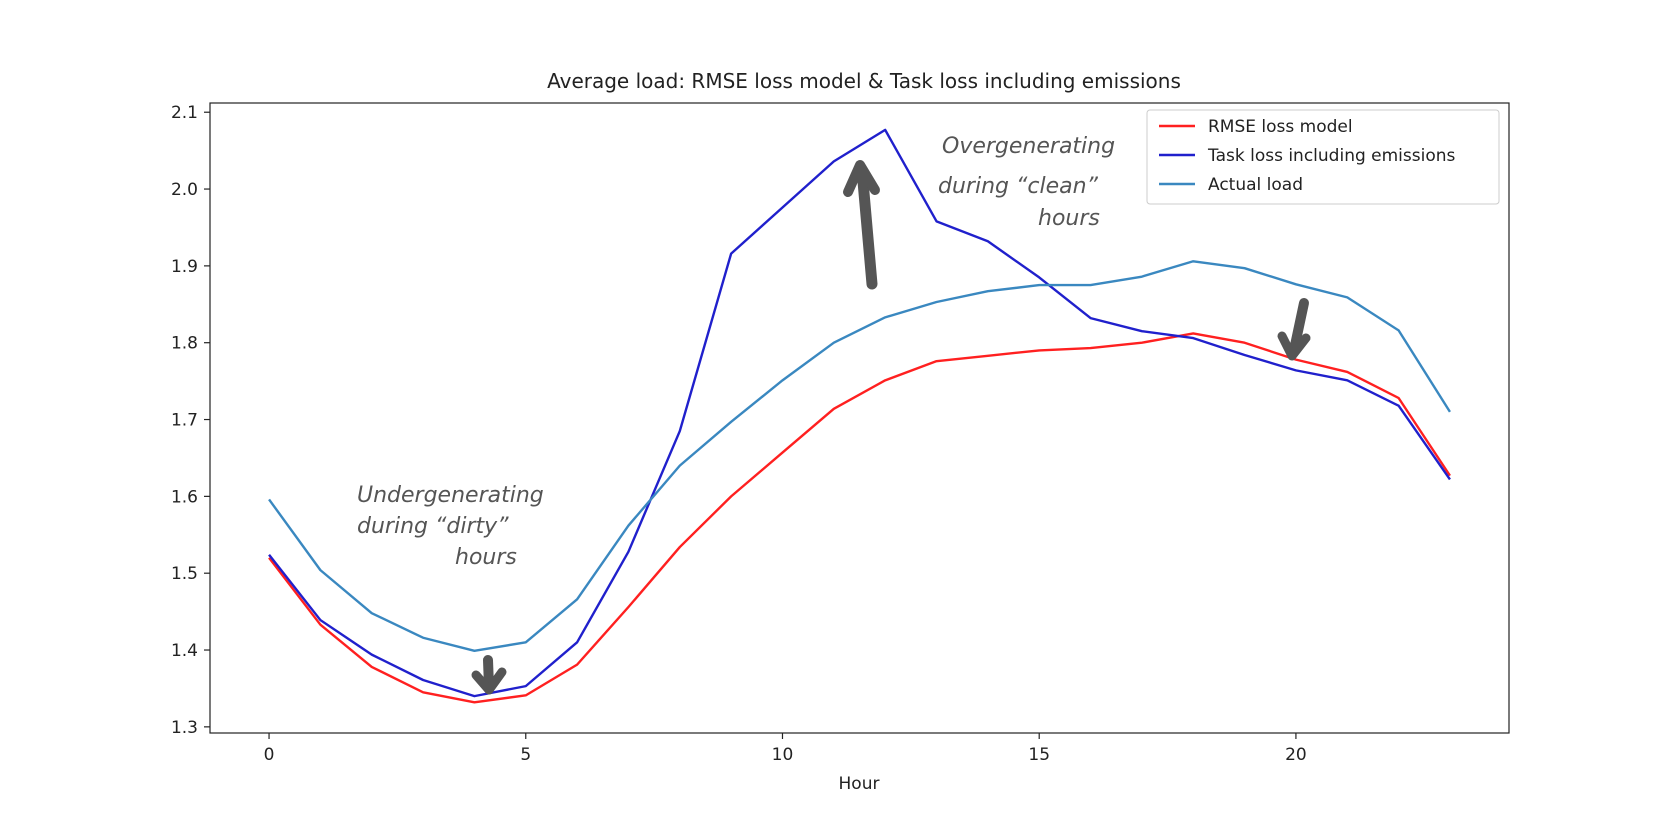 The height and width of the screenshot is (834, 1668). What do you see at coordinates (1280, 127) in the screenshot?
I see `legend-label-rmse: RMSE loss model` at bounding box center [1280, 127].